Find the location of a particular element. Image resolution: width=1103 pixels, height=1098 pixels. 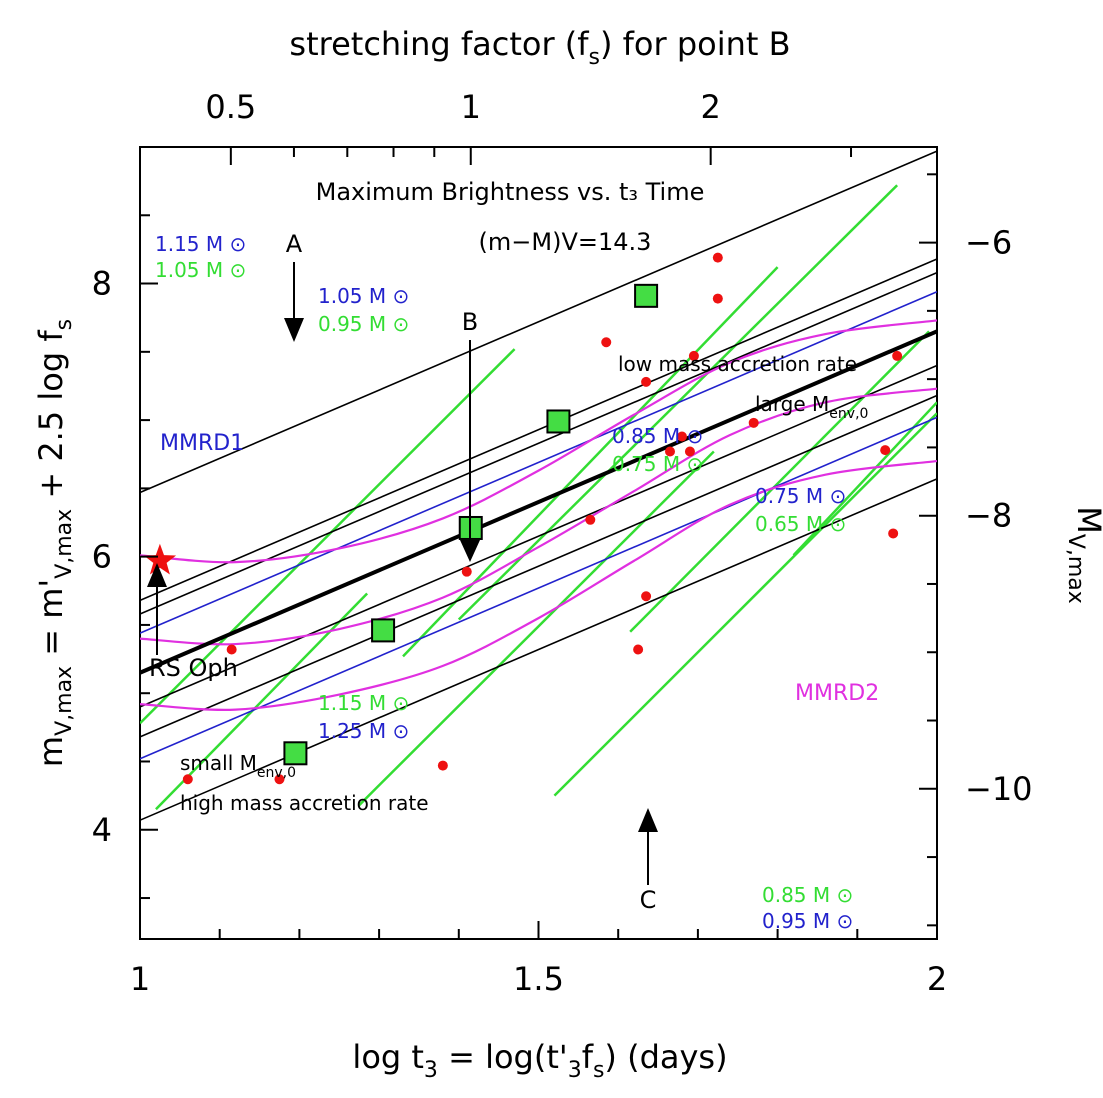

y-right-tick-label: −6 is located at coordinates (988, 243).